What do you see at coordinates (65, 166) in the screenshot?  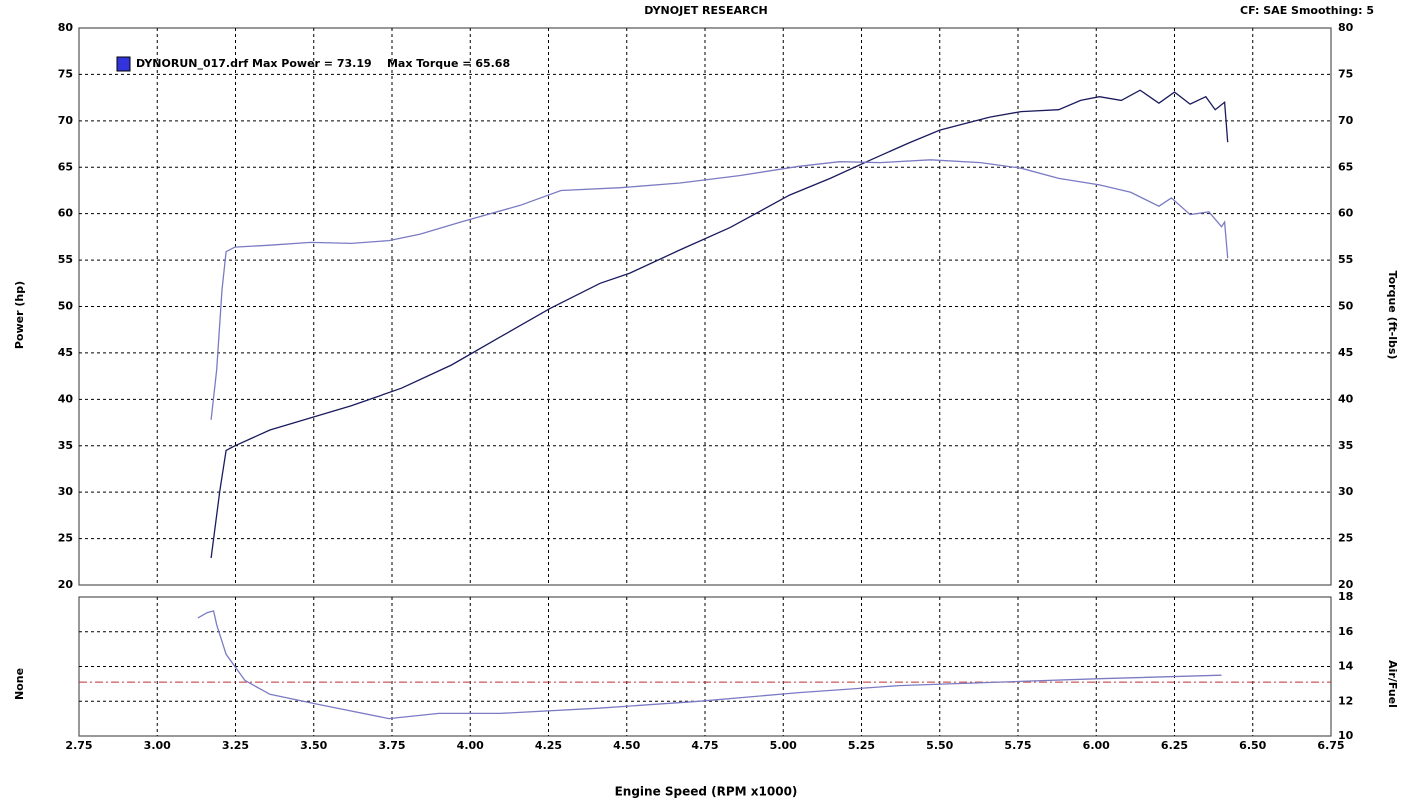 I see `y-tick-label: 65` at bounding box center [65, 166].